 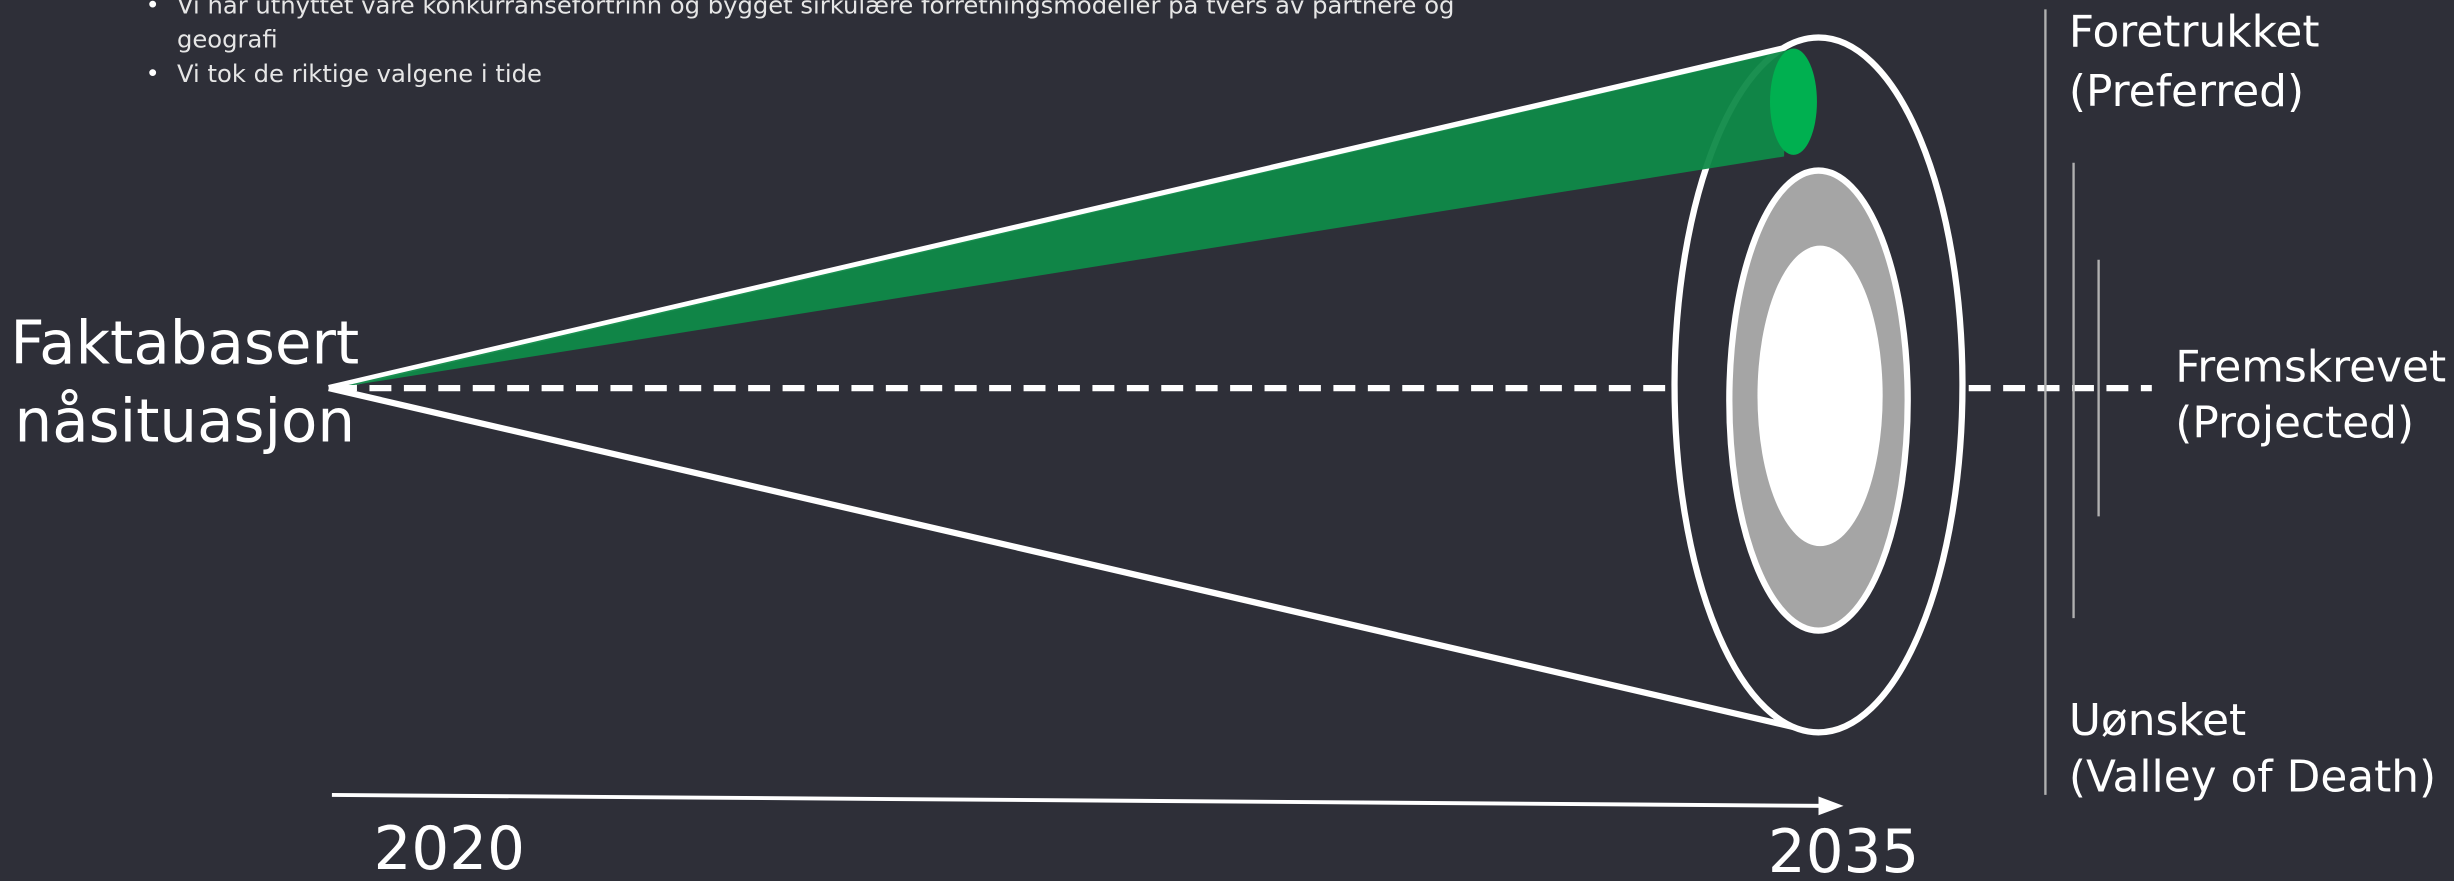 What do you see at coordinates (1820, 396) in the screenshot?
I see `inner-ellipse` at bounding box center [1820, 396].